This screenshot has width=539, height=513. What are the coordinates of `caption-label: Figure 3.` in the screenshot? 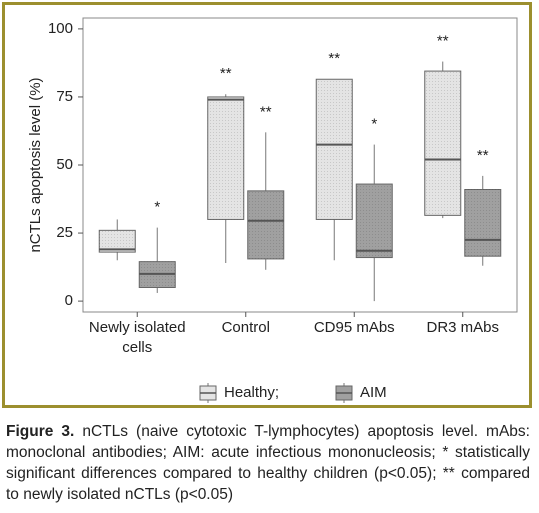 It's located at (40, 431).